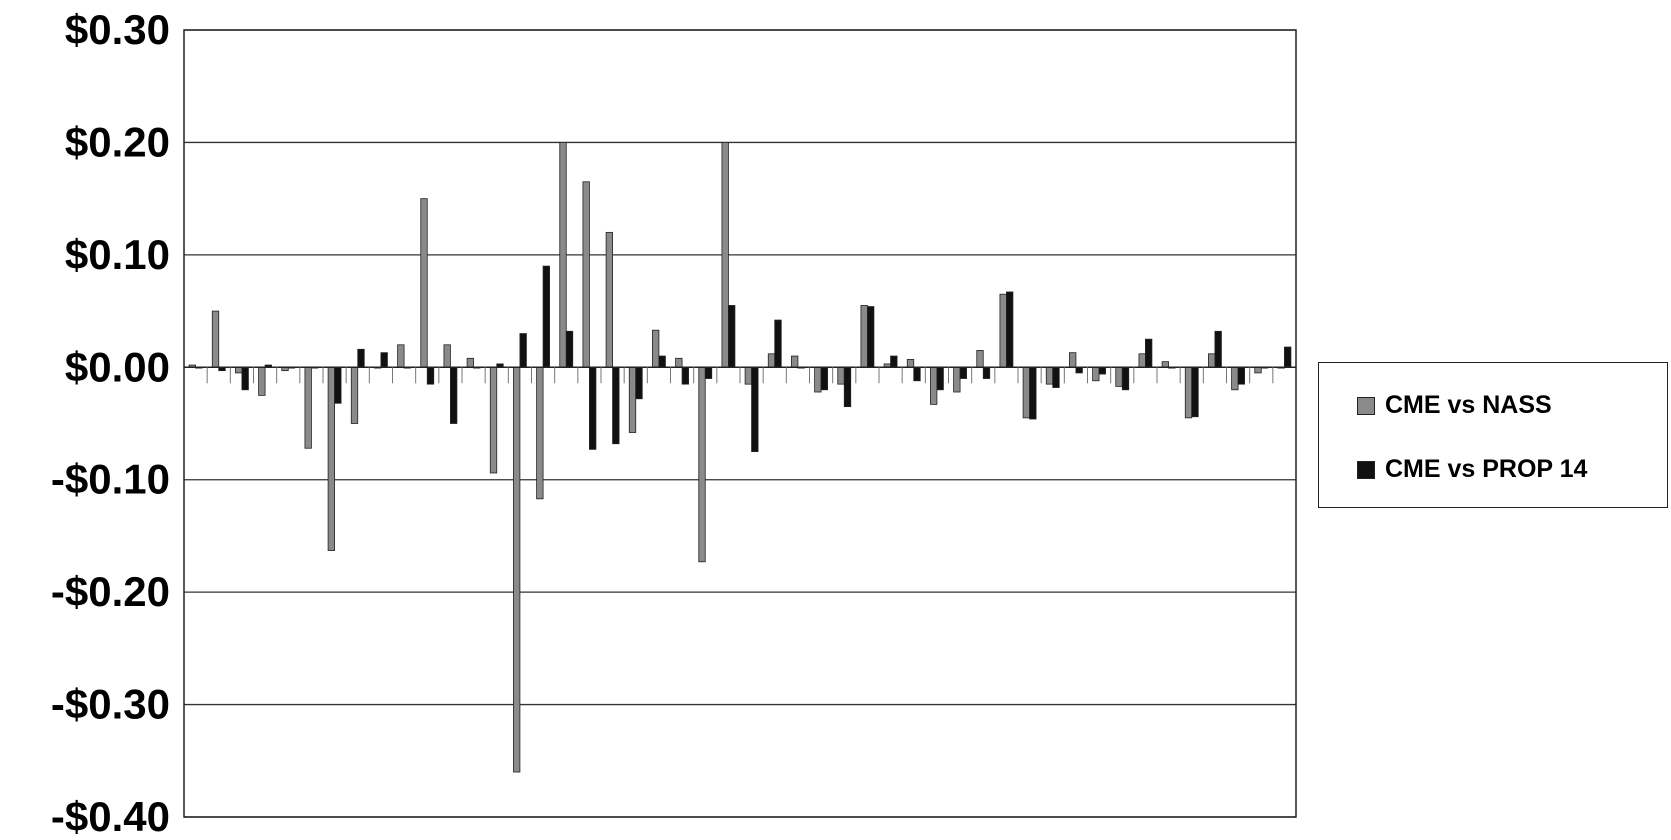 This screenshot has width=1671, height=840. I want to click on y-tick-label-7: -$0.40, so click(110, 816).